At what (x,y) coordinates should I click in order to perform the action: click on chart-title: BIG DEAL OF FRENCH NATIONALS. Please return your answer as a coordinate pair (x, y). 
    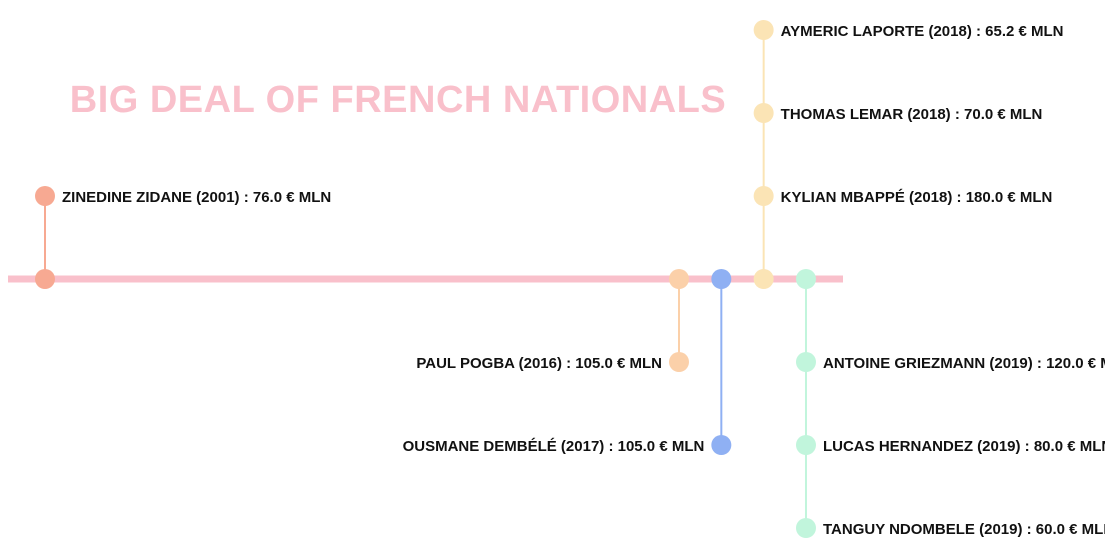
    Looking at the image, I should click on (398, 100).